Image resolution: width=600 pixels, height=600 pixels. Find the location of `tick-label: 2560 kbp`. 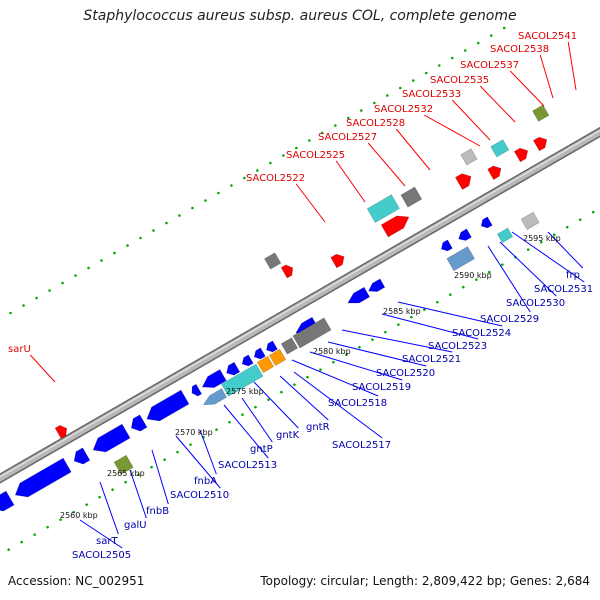

tick-label: 2560 kbp is located at coordinates (79, 515).